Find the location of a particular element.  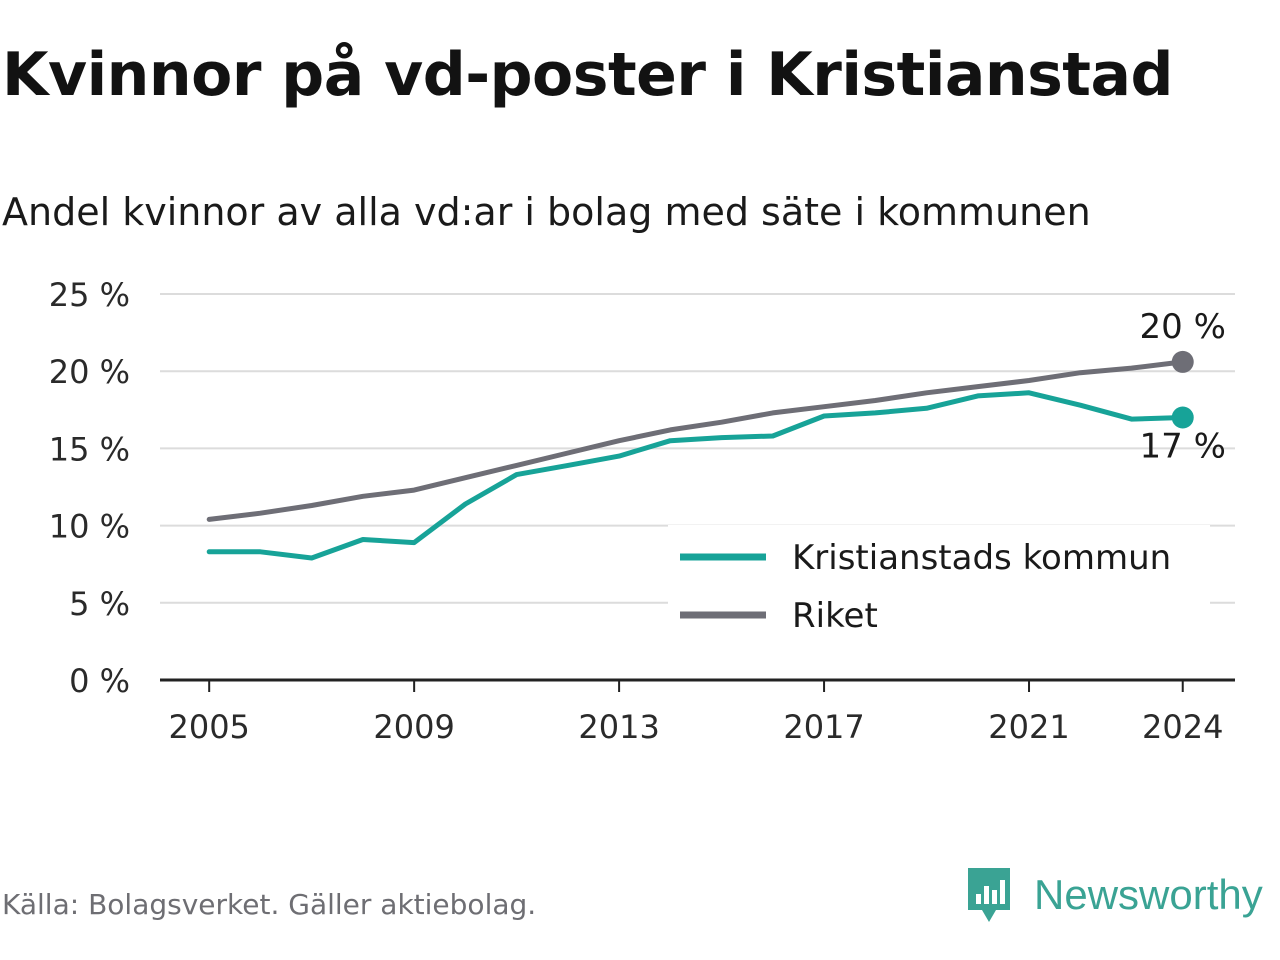

x-tick-label: 2009 is located at coordinates (413, 727).